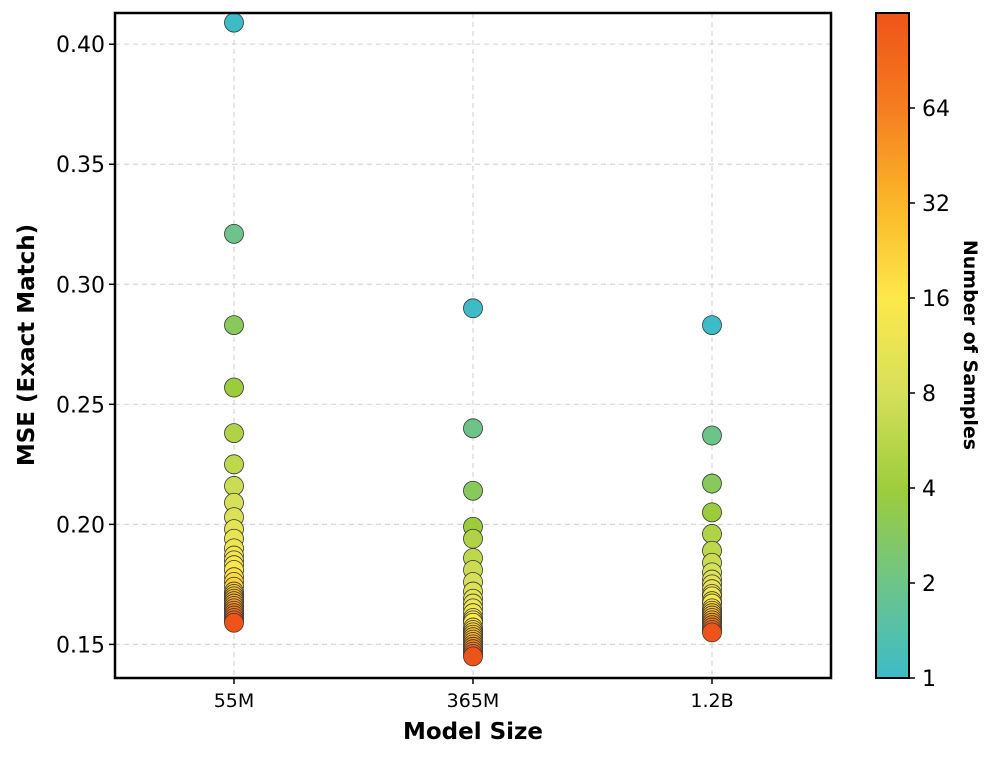 The image size is (996, 758). Describe the element at coordinates (970, 345) in the screenshot. I see `colorbar-label: Number of Samples` at that location.